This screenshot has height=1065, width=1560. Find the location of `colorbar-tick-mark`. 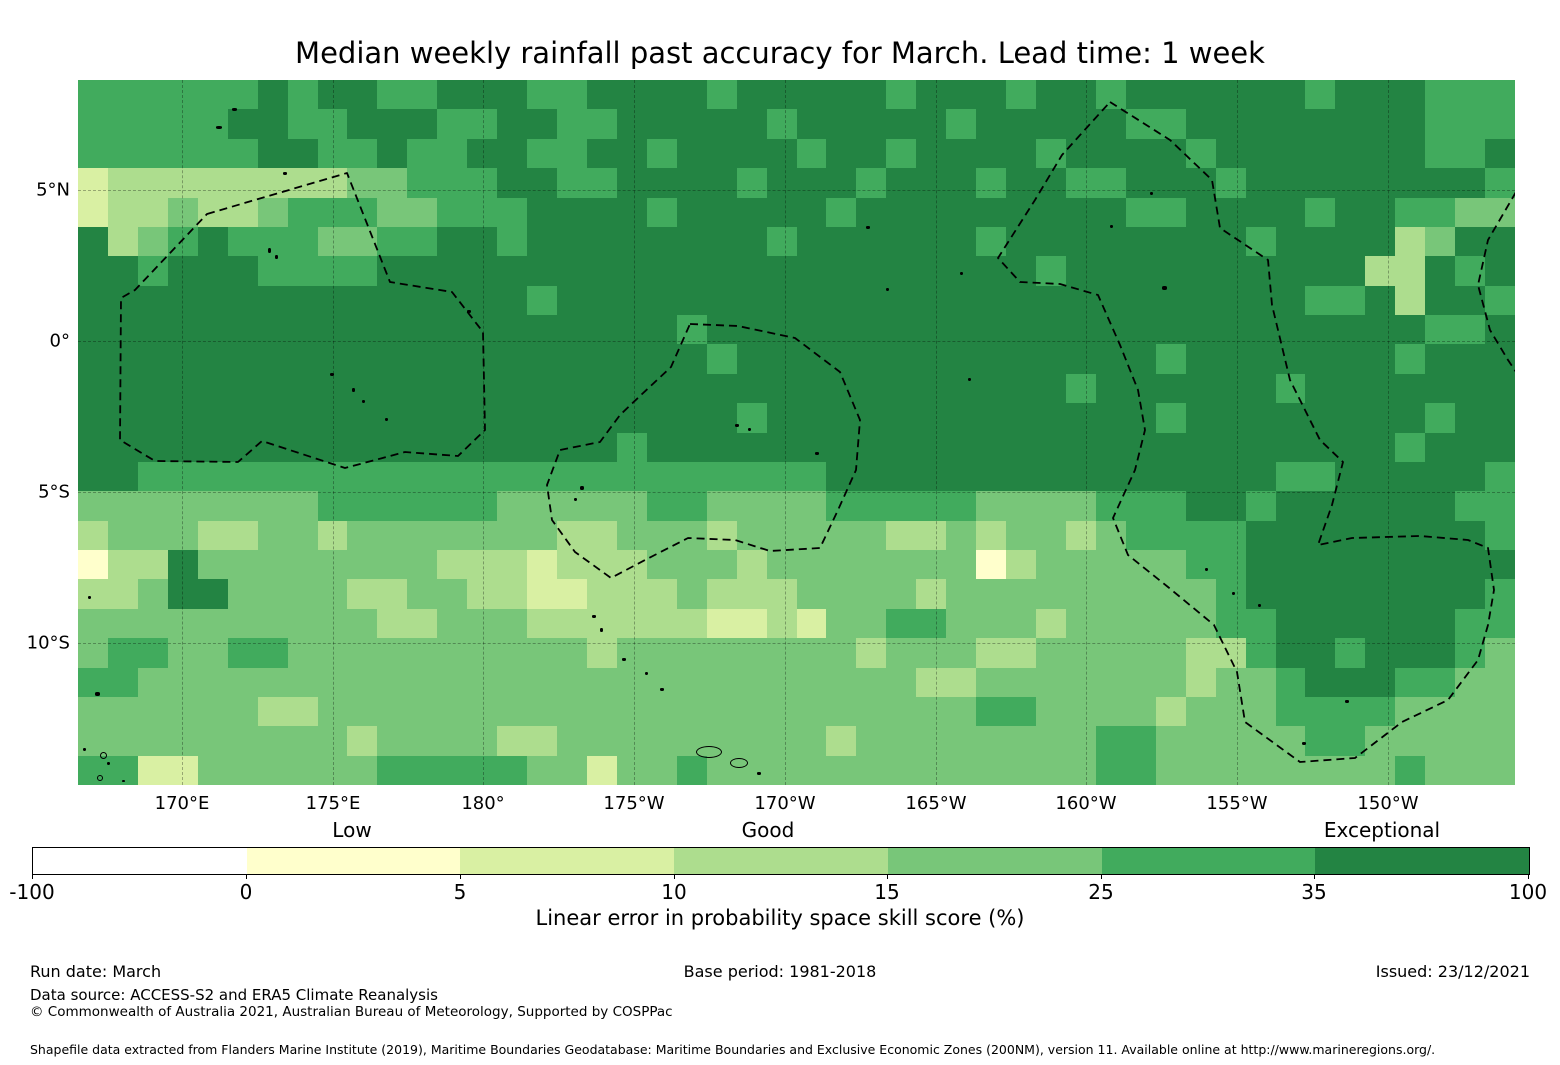

colorbar-tick-mark is located at coordinates (460, 876).